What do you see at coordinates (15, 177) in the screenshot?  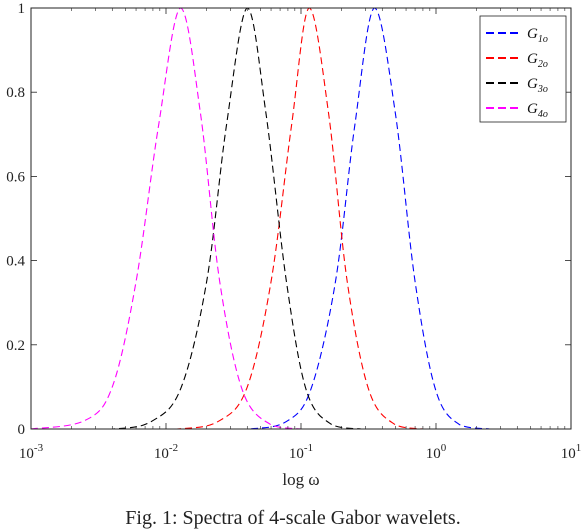 I see `y-tick-label: 0.6` at bounding box center [15, 177].